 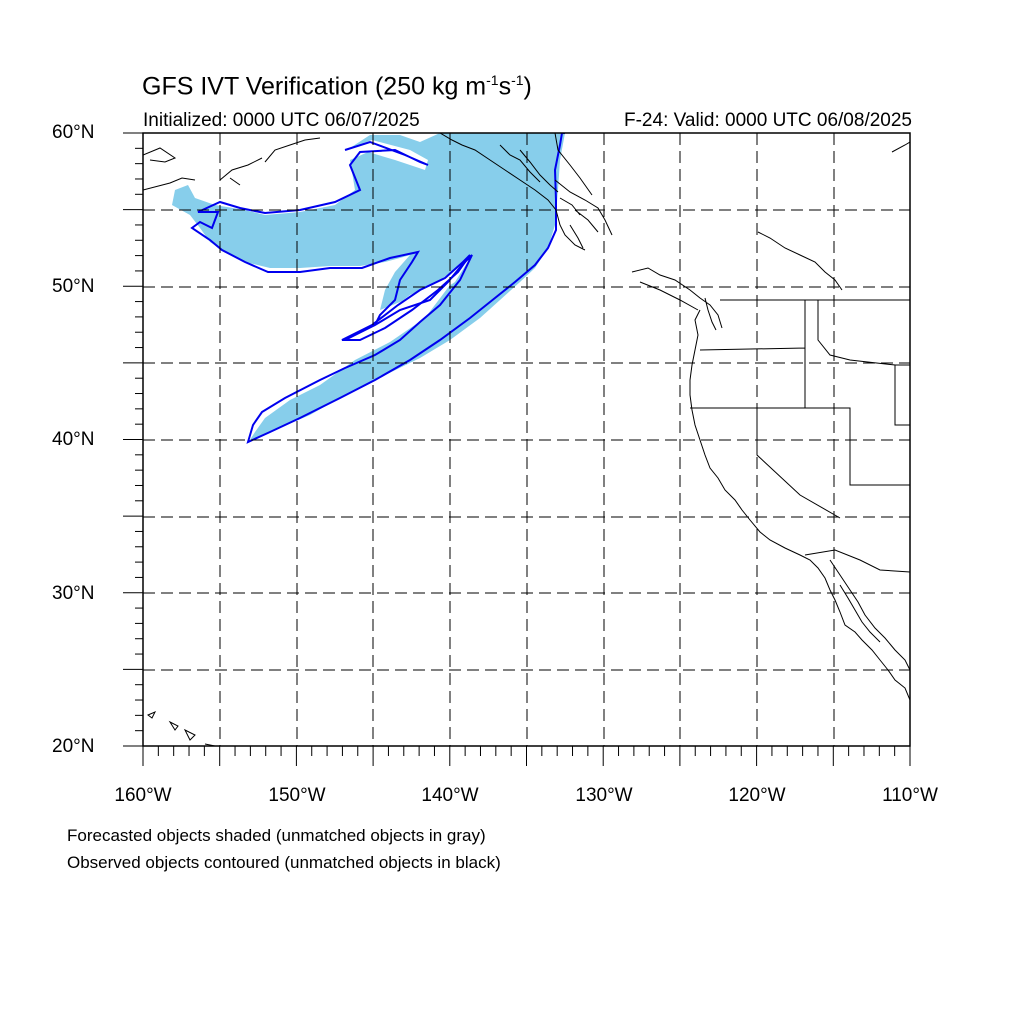 I want to click on lon-label-130w: 130°W, so click(x=604, y=795).